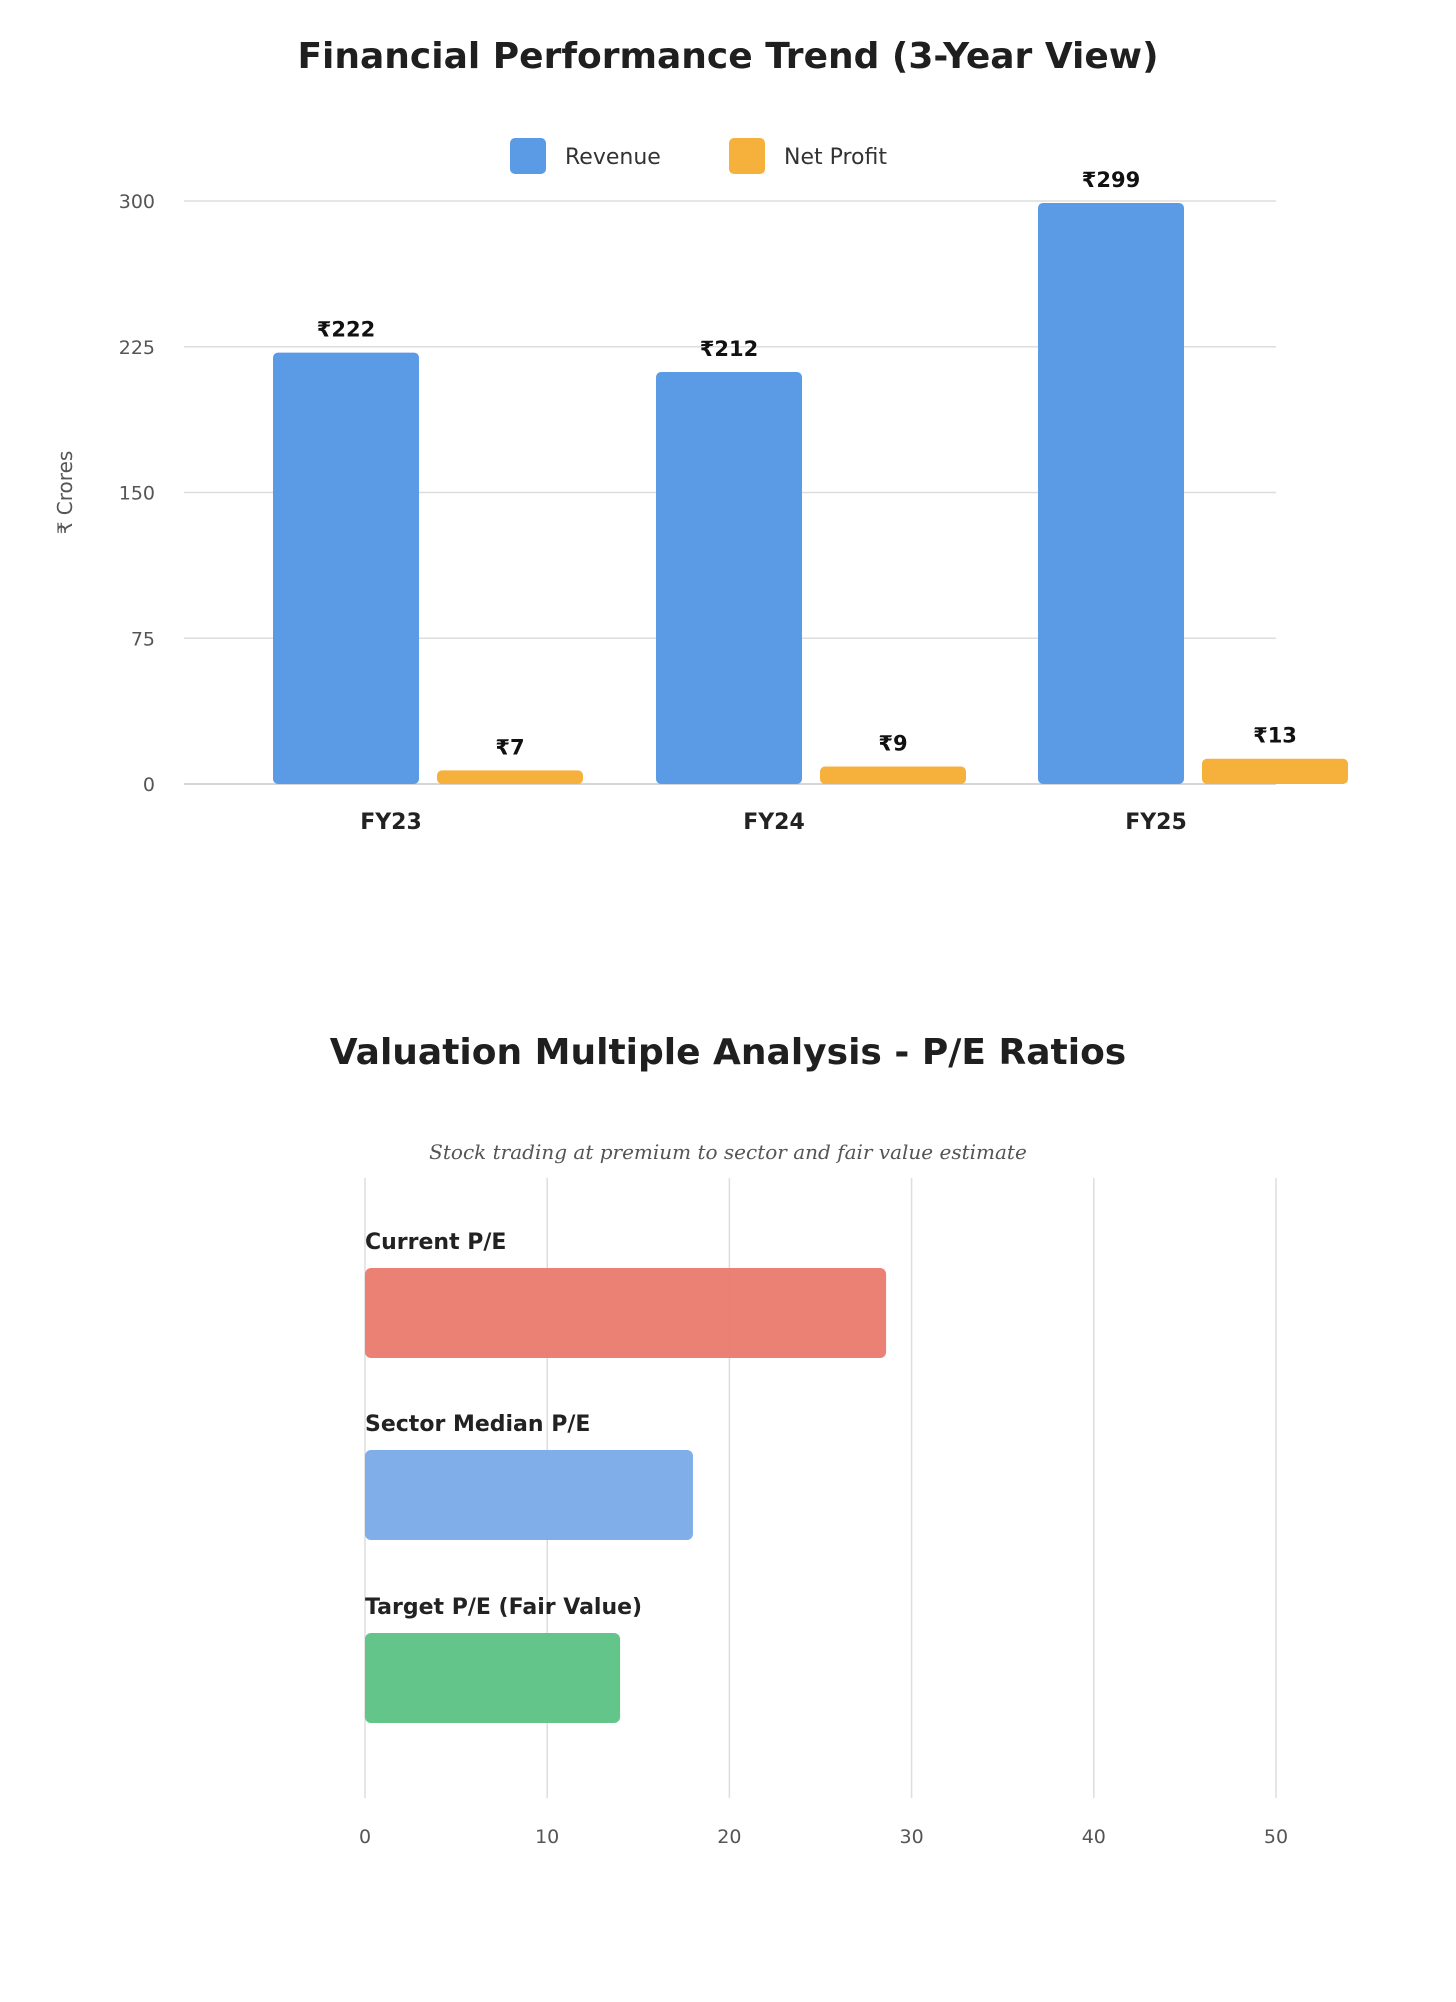 This screenshot has height=2002, width=1456. What do you see at coordinates (1111, 180) in the screenshot?
I see `data-label: ₹299` at bounding box center [1111, 180].